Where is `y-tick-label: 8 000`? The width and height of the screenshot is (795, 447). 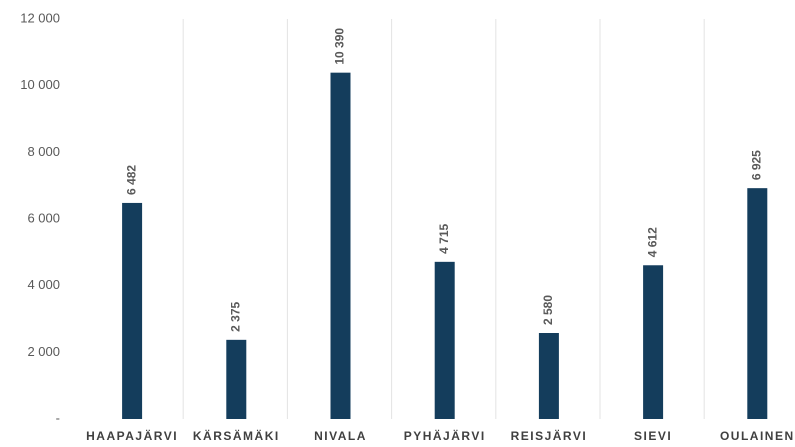
y-tick-label: 8 000 is located at coordinates (43, 151).